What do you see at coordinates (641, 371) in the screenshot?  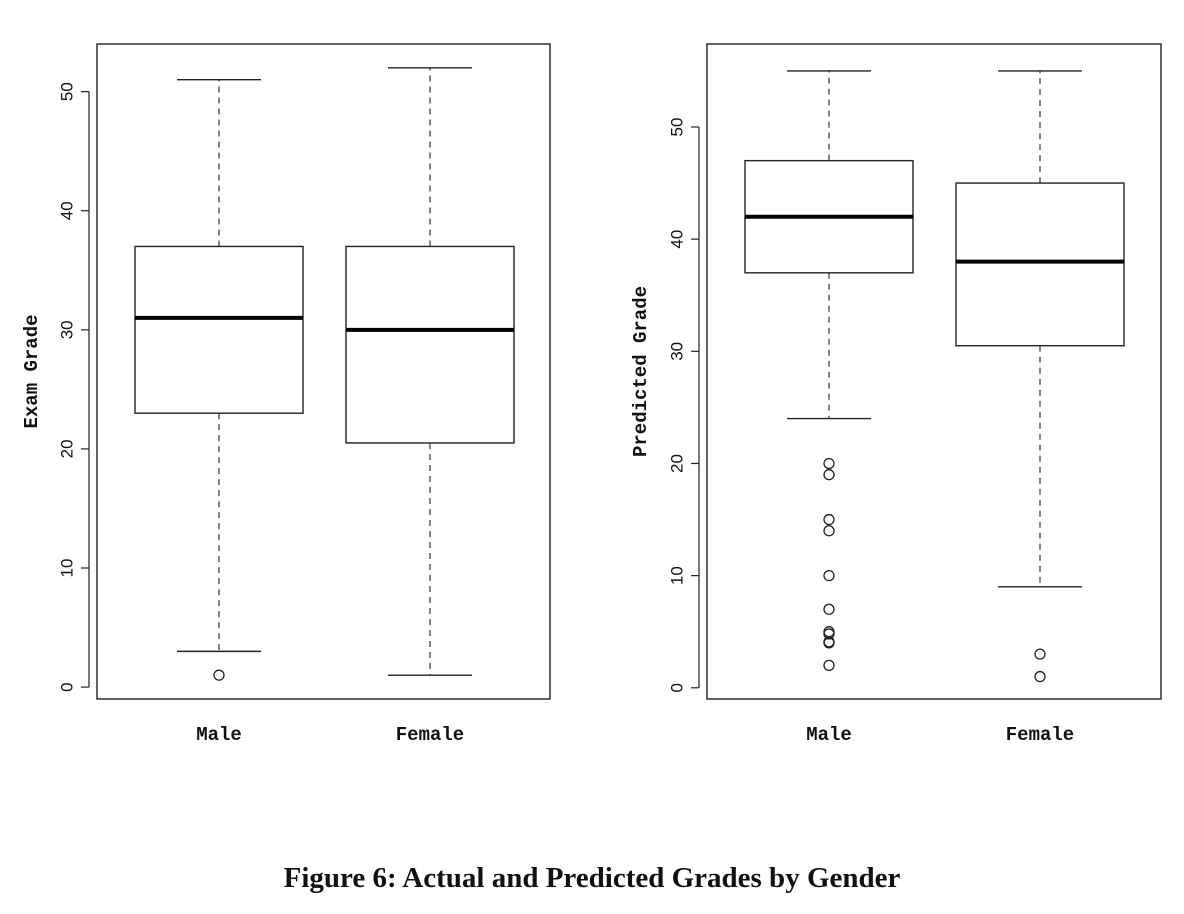 I see `y-axis-title: Predicted Grade` at bounding box center [641, 371].